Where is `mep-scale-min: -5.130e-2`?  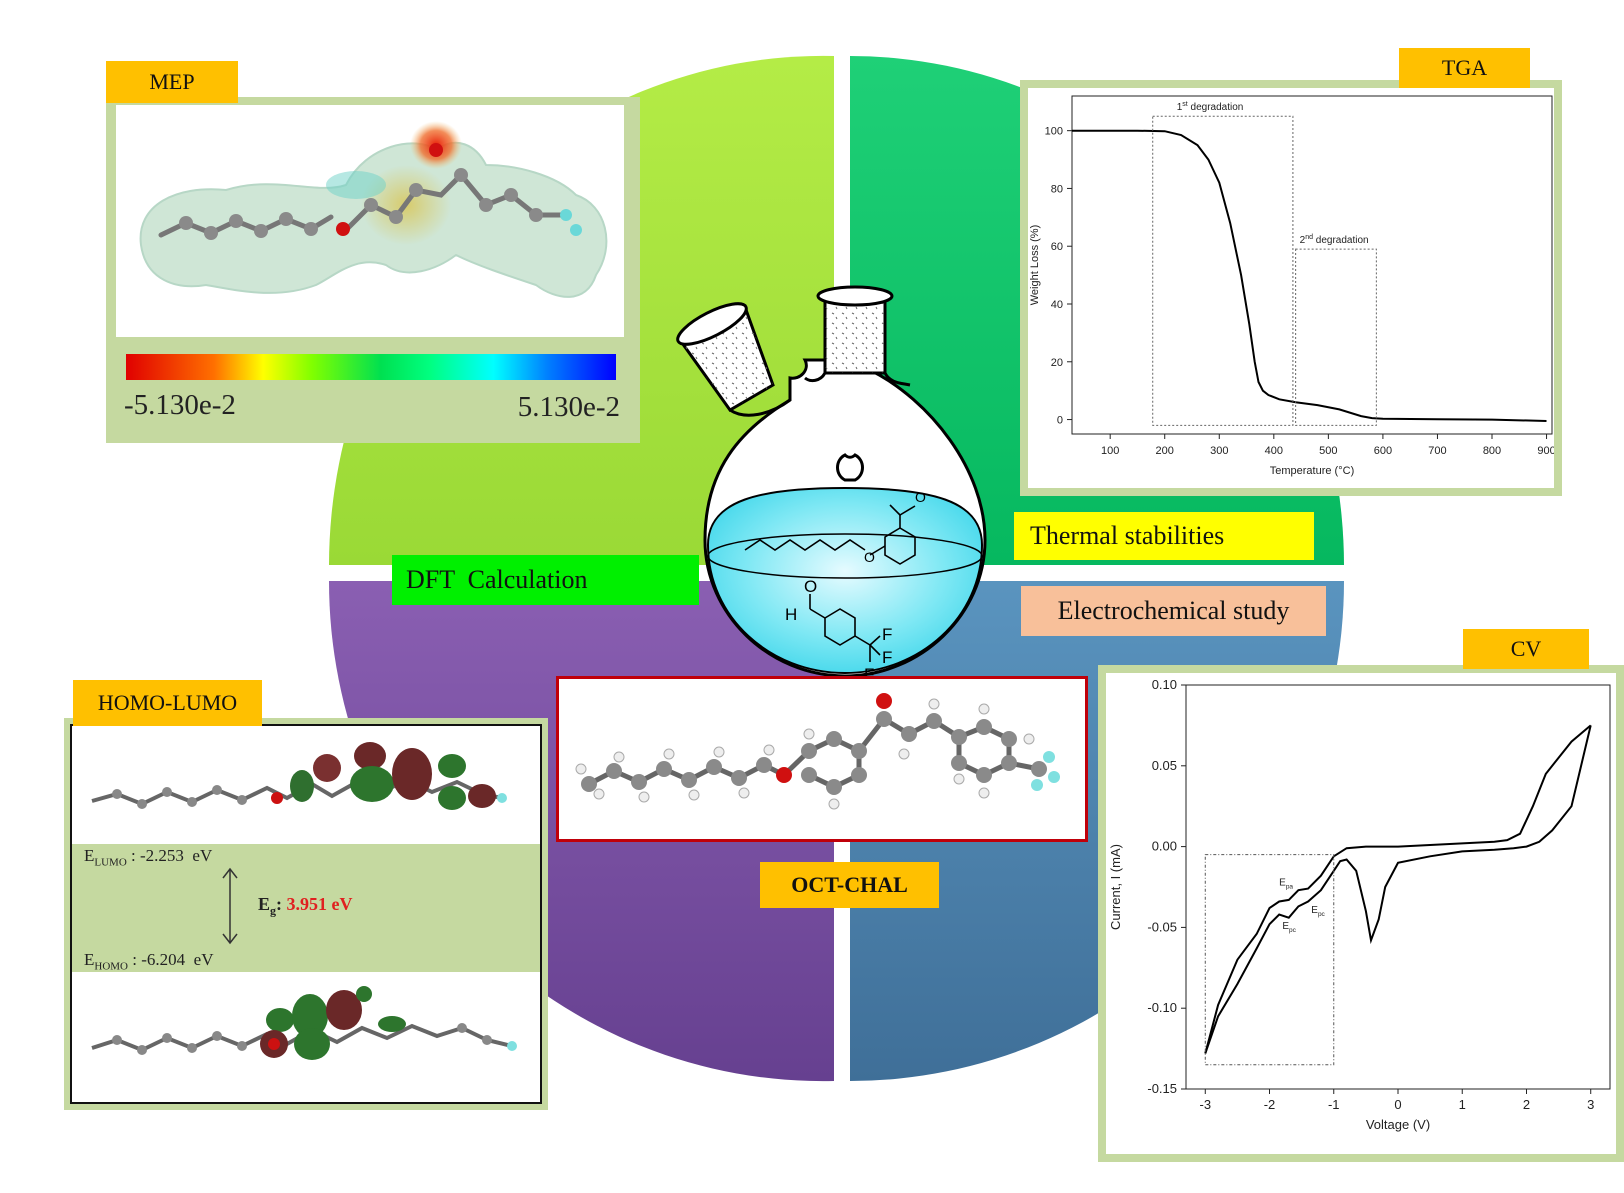 mep-scale-min: -5.130e-2 is located at coordinates (180, 405).